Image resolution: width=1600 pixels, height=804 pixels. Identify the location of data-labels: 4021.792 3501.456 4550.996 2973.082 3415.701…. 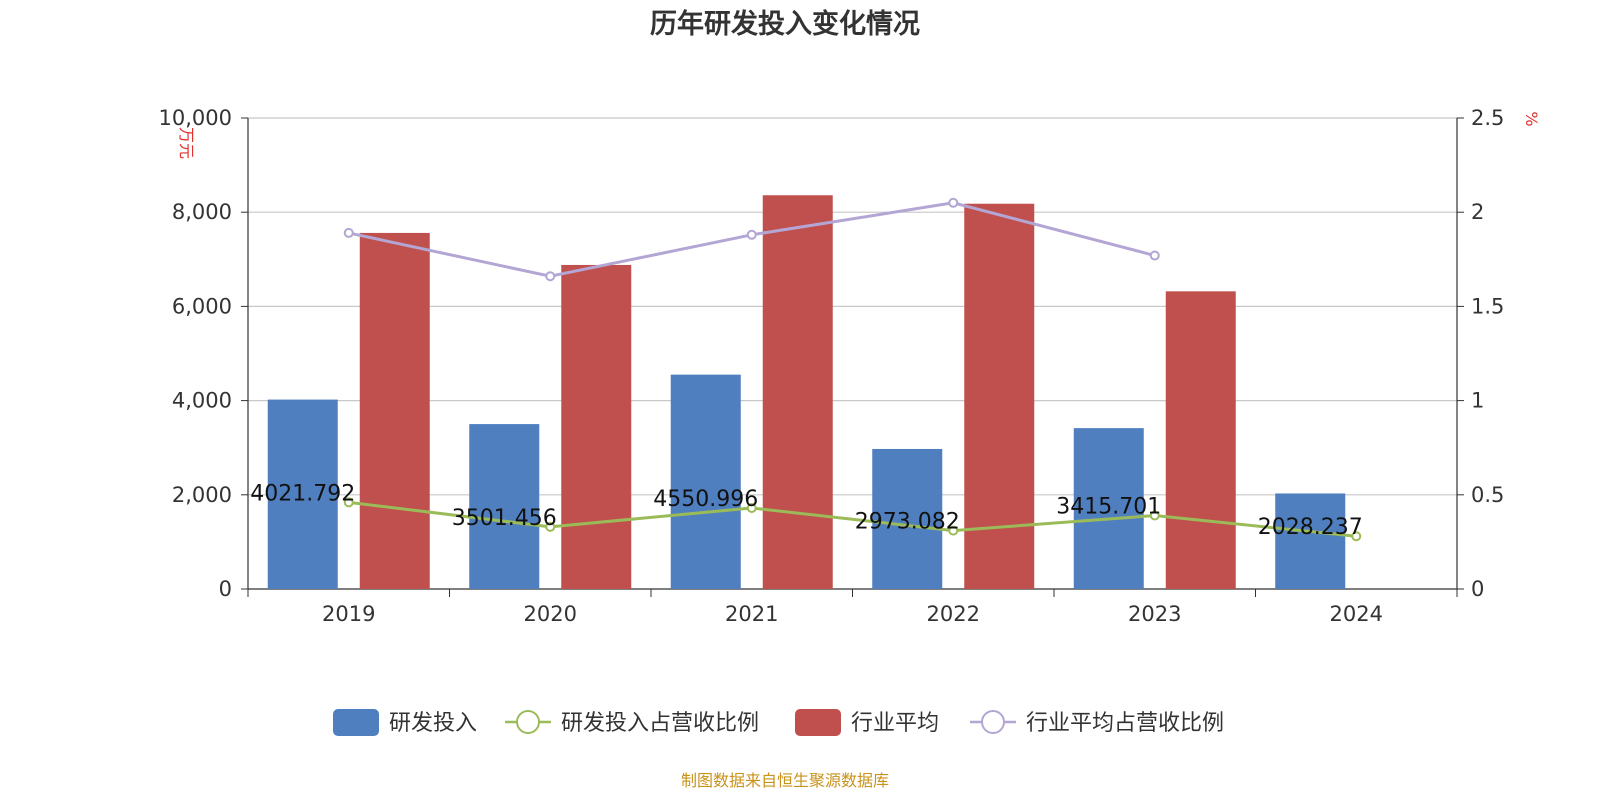
(806, 510).